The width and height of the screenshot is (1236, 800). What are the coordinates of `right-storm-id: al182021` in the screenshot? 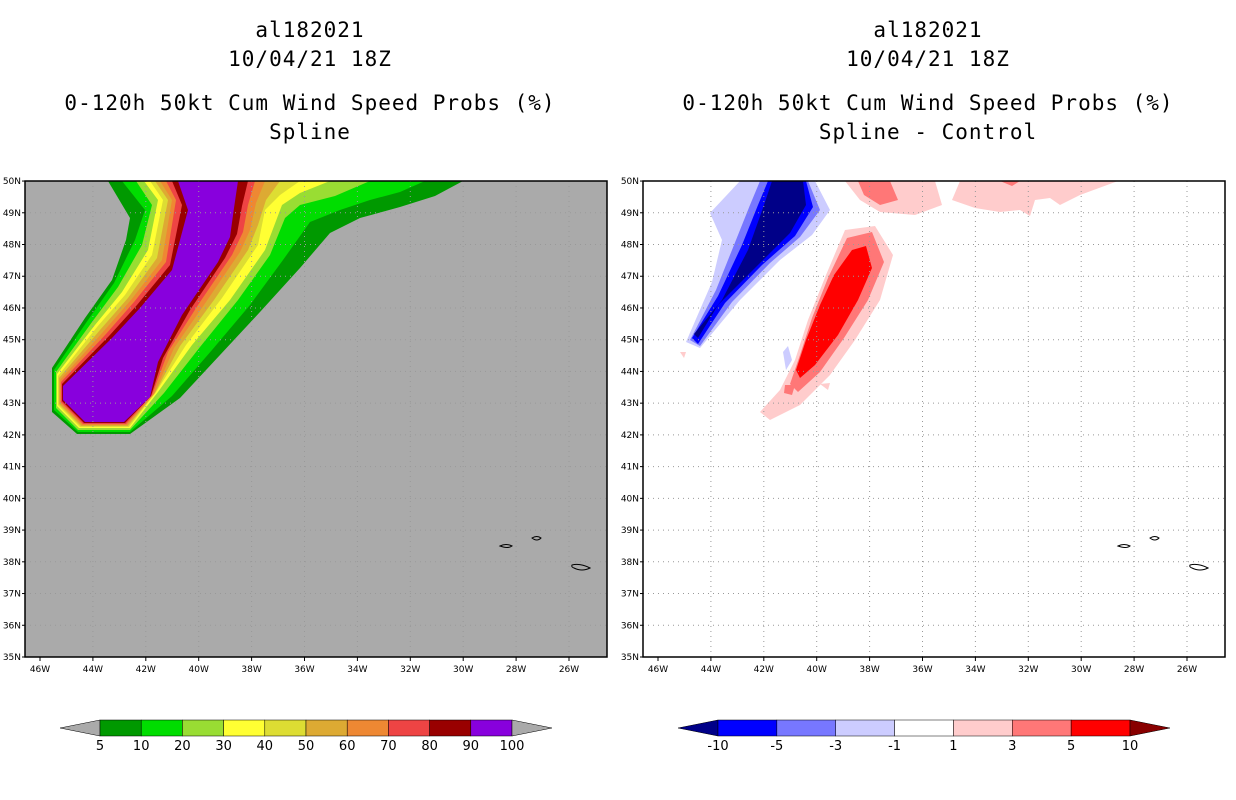 It's located at (928, 30).